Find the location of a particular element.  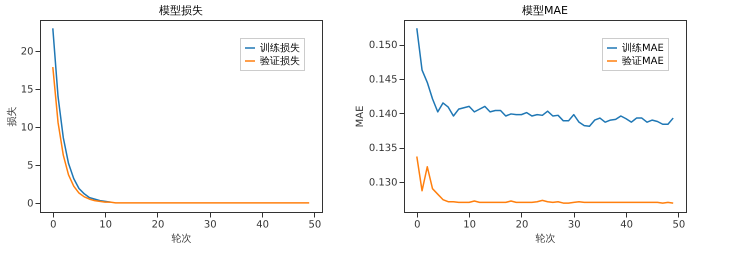

legend-label: 验证损失 is located at coordinates (280, 61).